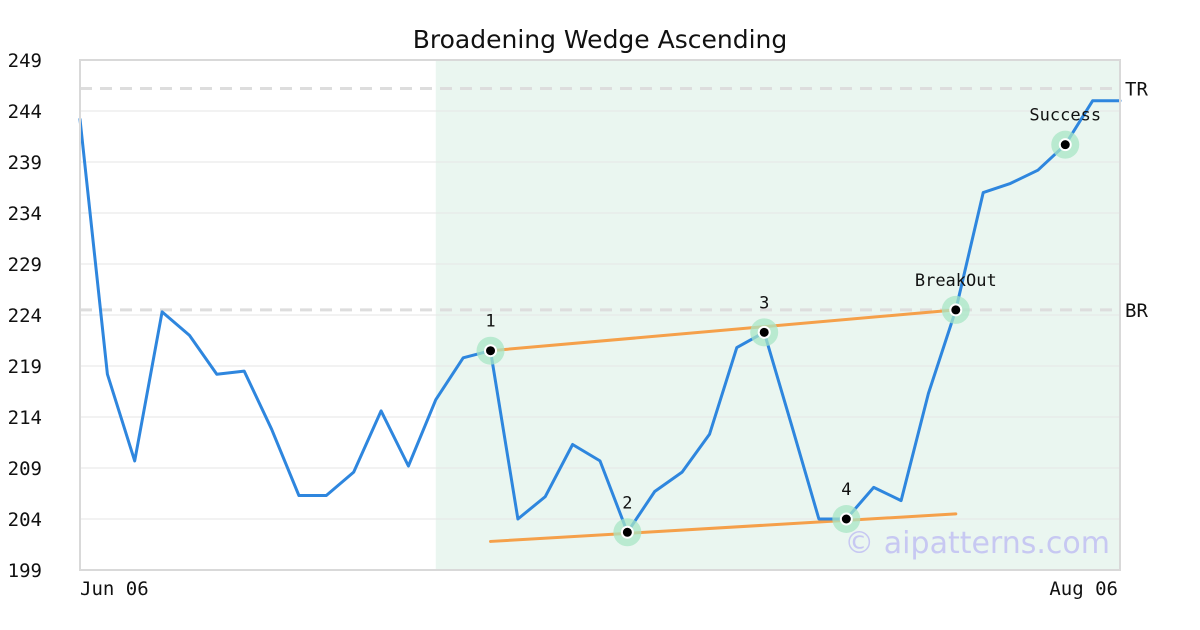 This screenshot has height=630, width=1200. I want to click on y-tick-label: 234, so click(25, 214).